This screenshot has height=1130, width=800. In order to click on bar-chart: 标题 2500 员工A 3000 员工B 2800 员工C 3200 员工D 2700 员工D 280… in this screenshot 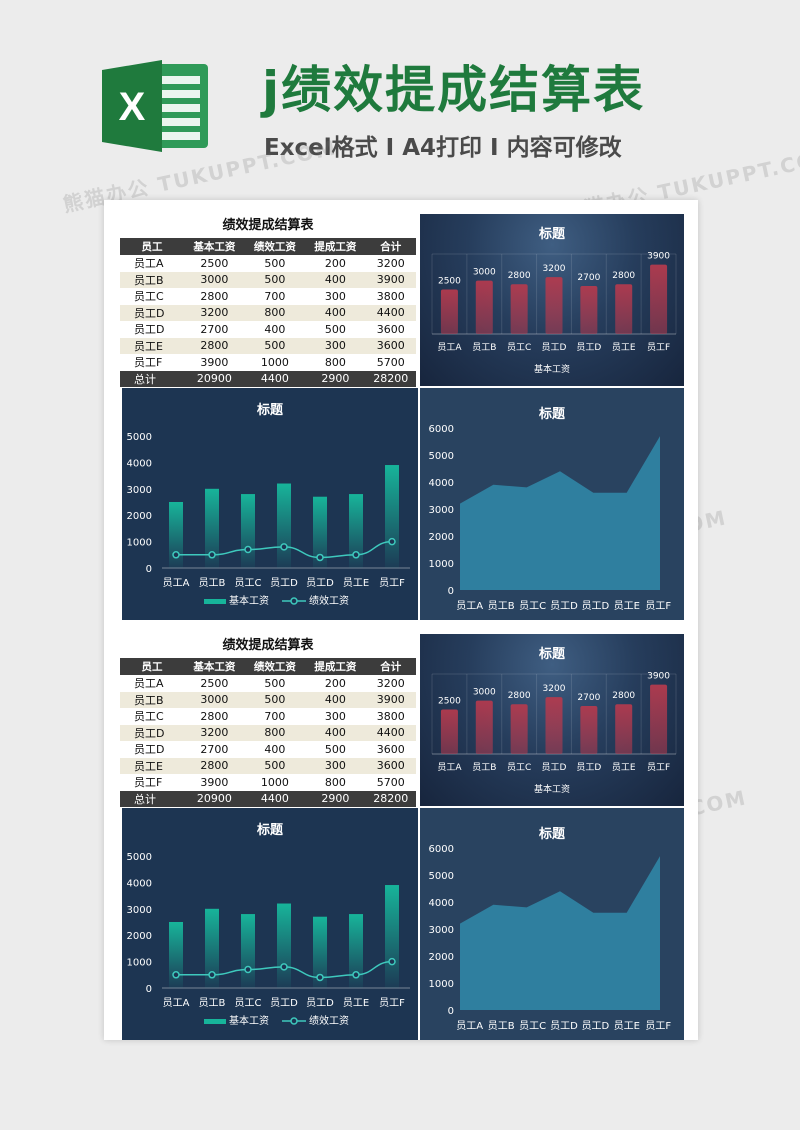, I will do `click(554, 720)`.